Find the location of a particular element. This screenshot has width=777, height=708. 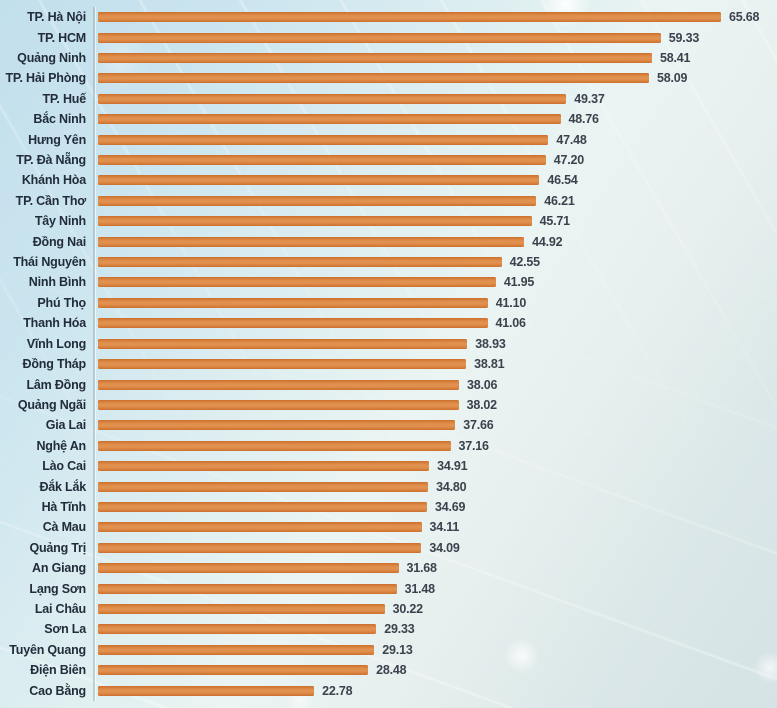

value-label: 34.11 is located at coordinates (444, 527).